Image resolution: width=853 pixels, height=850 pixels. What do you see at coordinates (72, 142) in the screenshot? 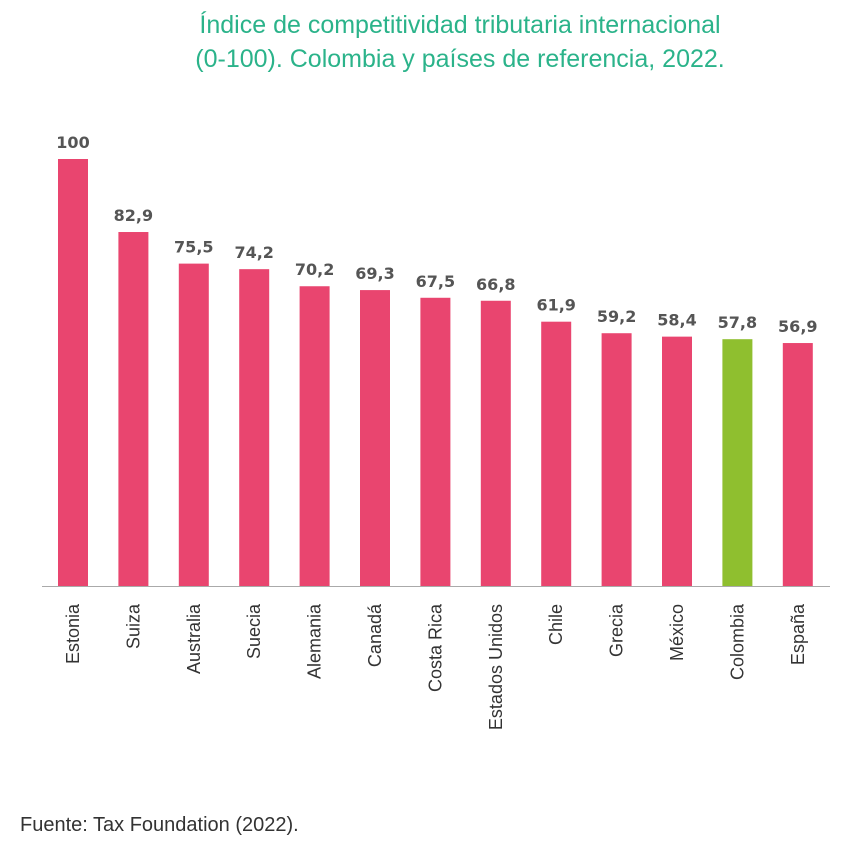
I see `value-label: 100` at bounding box center [72, 142].